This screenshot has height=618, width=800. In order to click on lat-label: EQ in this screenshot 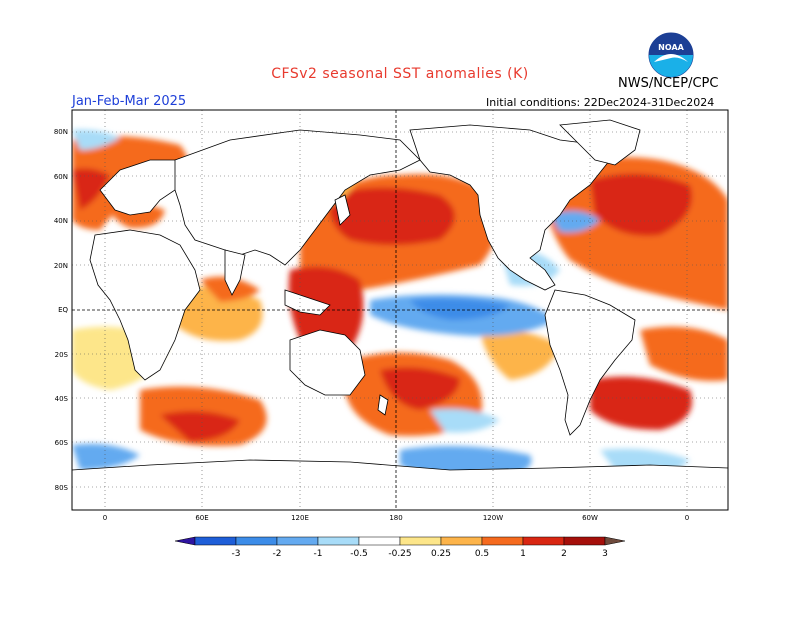, I will do `click(63, 310)`.